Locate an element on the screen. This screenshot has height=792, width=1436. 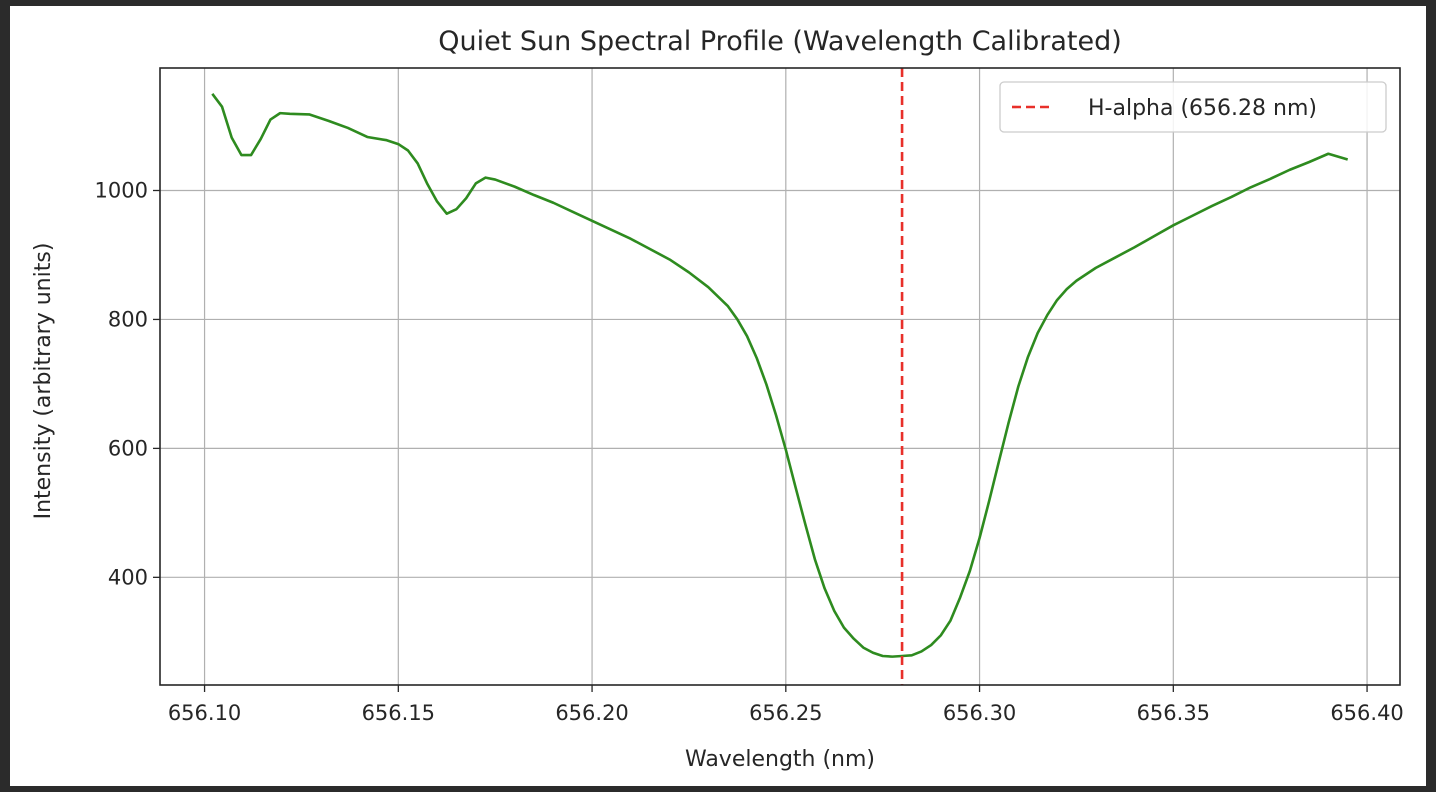
legend: H-alpha (656.28 nm) is located at coordinates (1193, 107).